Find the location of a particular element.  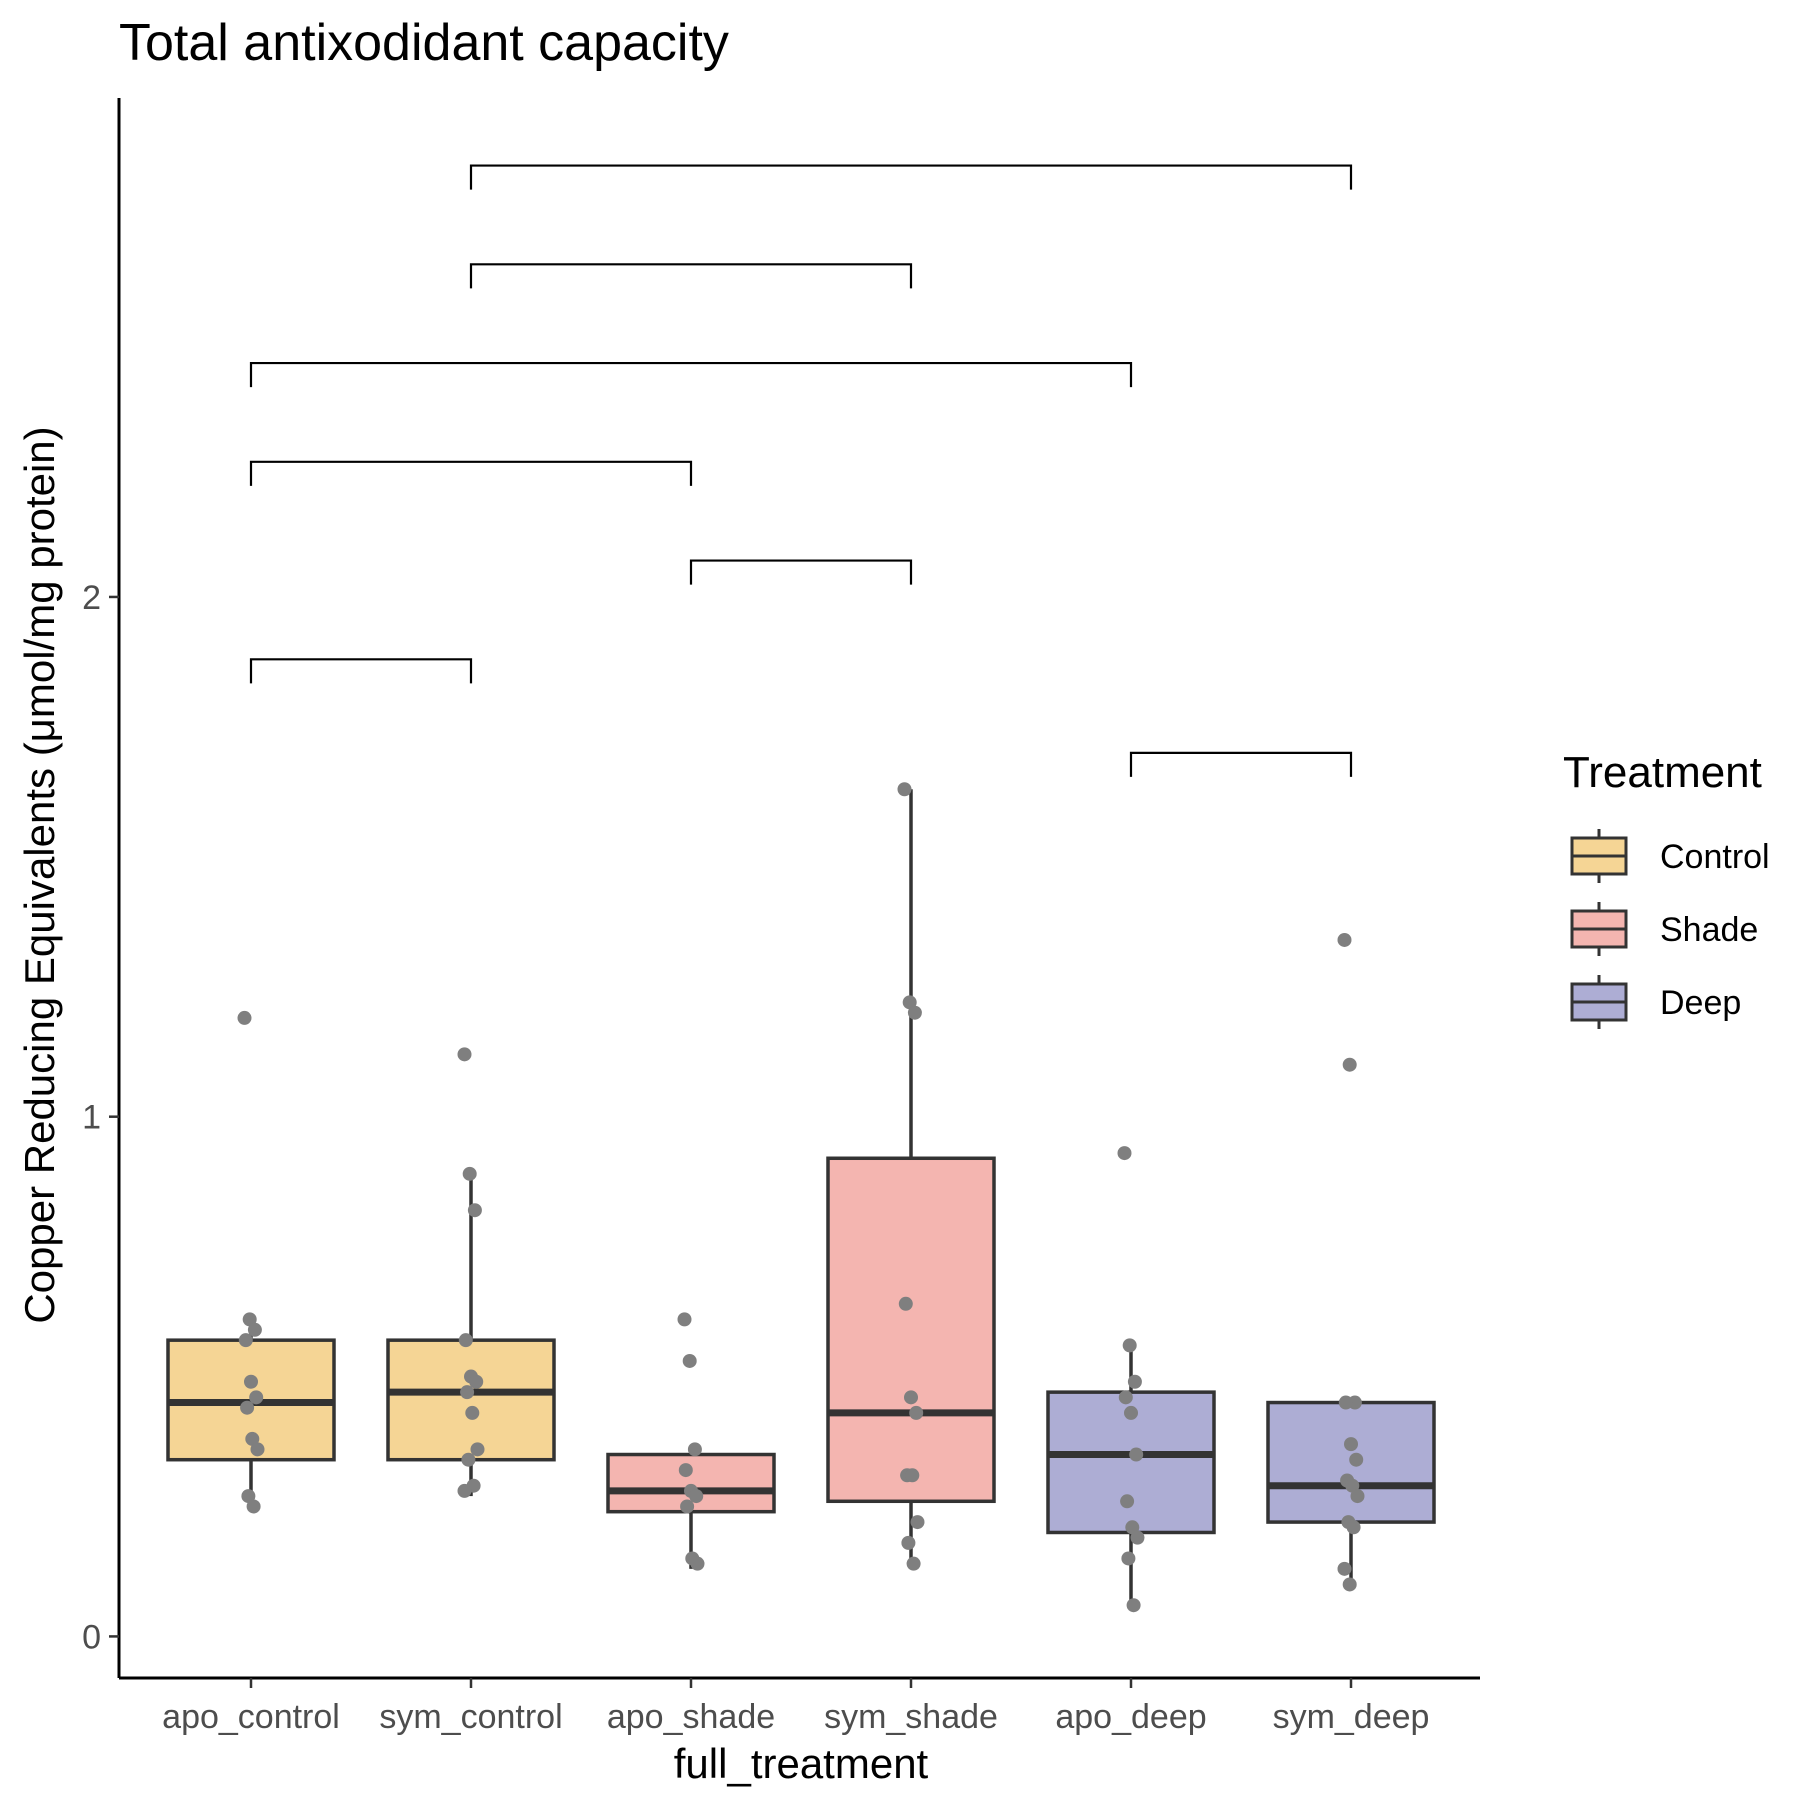

legend-item-shade: Shade is located at coordinates (1664, 929).